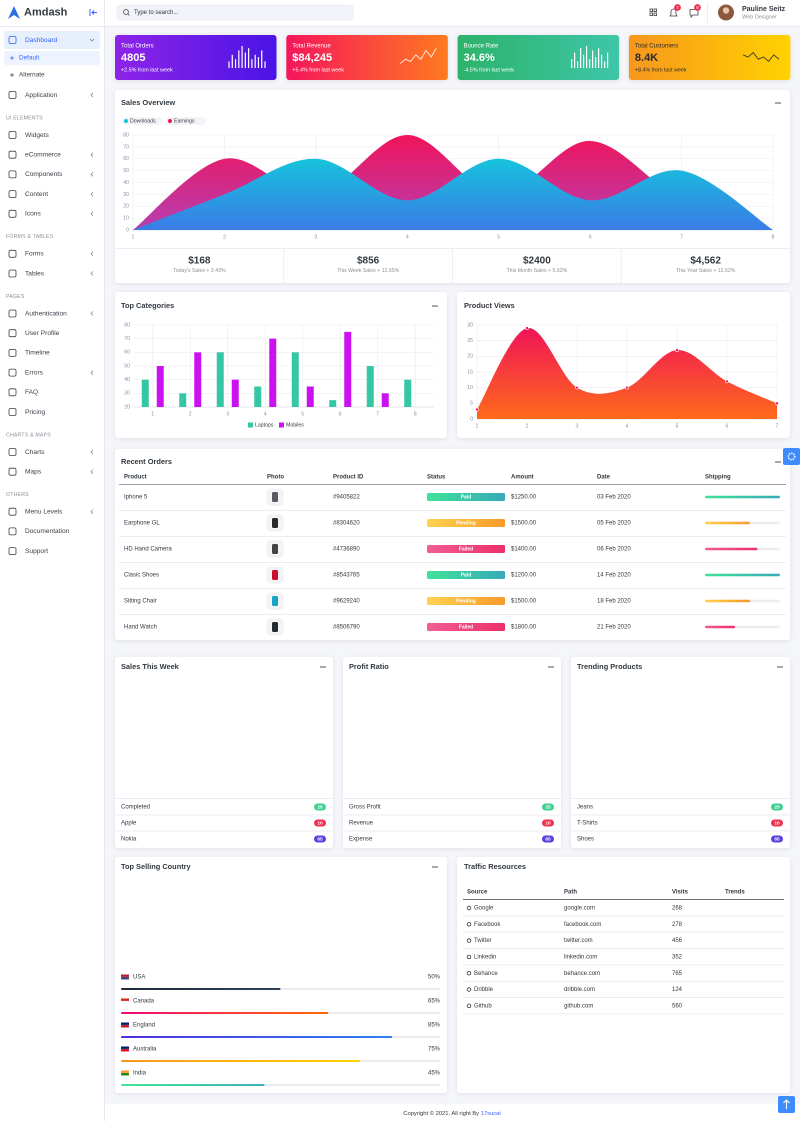 This screenshot has height=1121, width=800. What do you see at coordinates (235, 12) in the screenshot?
I see `search-box` at bounding box center [235, 12].